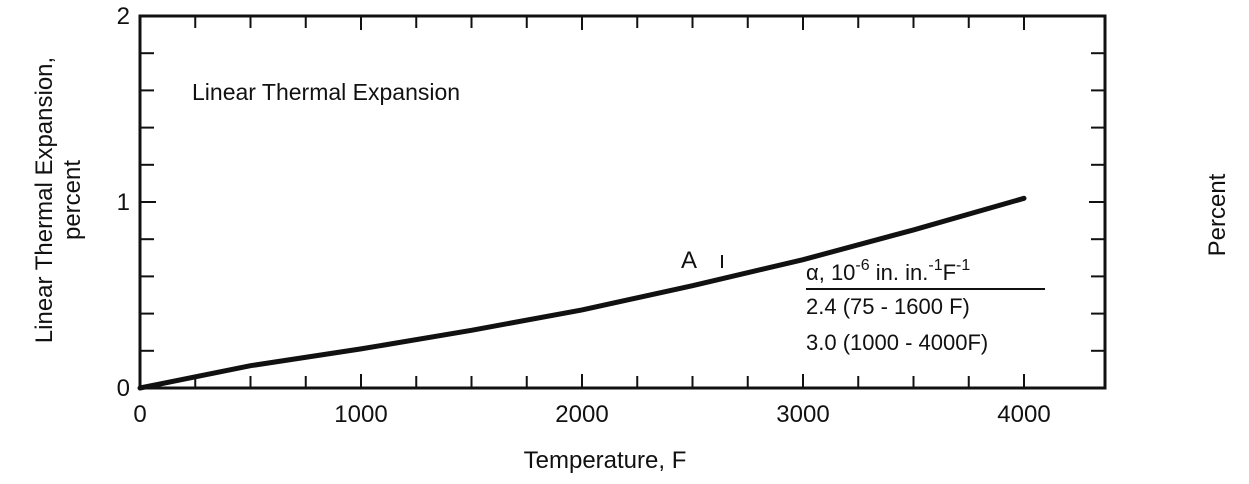  I want to click on x-tick-label: 4000, so click(1023, 414).